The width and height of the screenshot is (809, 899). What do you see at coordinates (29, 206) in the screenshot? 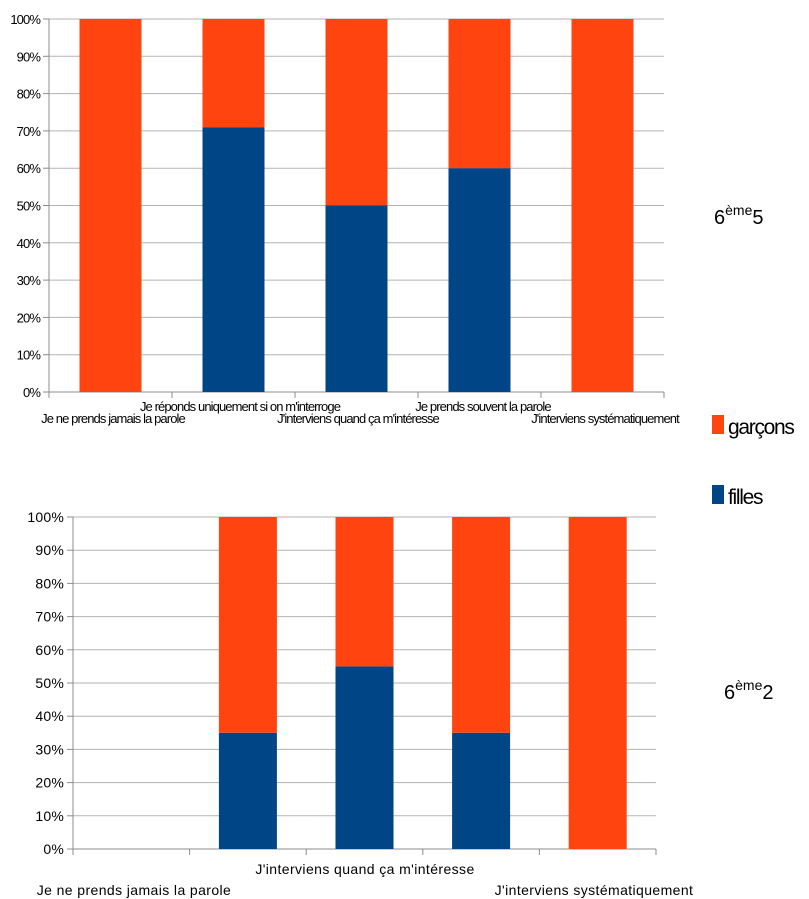
I see `chart-1-y-tick-label: 50%` at bounding box center [29, 206].